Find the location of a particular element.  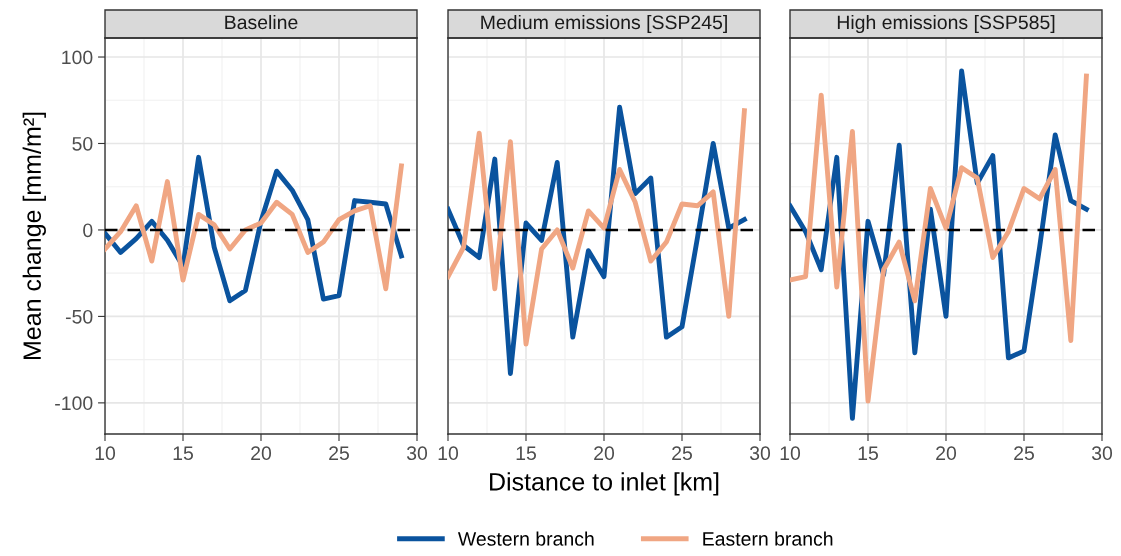

y-tick-label: 50 is located at coordinates (82, 143).